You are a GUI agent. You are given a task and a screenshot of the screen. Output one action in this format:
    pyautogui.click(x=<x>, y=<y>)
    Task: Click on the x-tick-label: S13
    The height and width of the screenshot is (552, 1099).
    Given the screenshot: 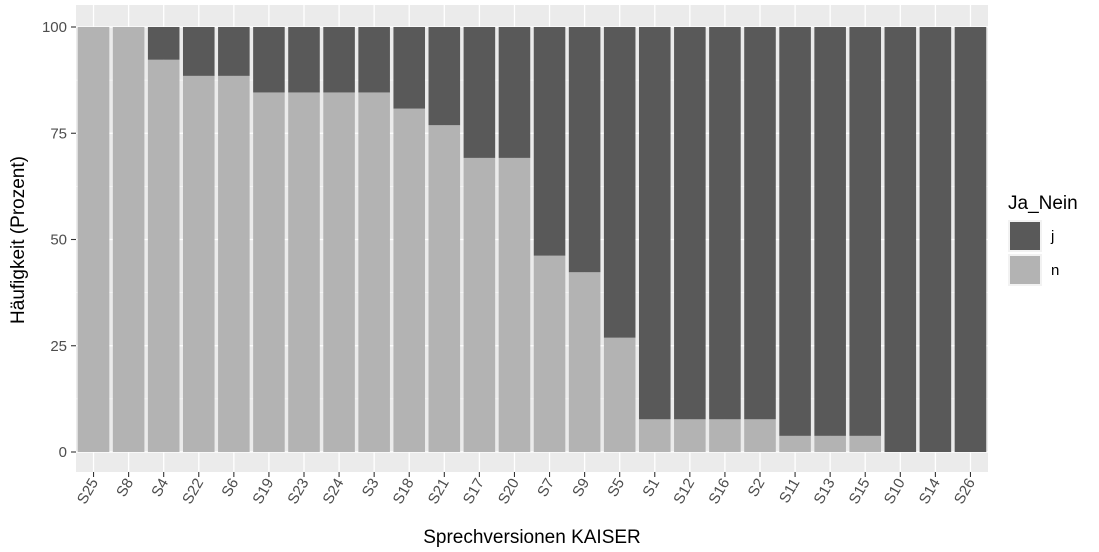 What is the action you would take?
    pyautogui.click(x=825, y=492)
    